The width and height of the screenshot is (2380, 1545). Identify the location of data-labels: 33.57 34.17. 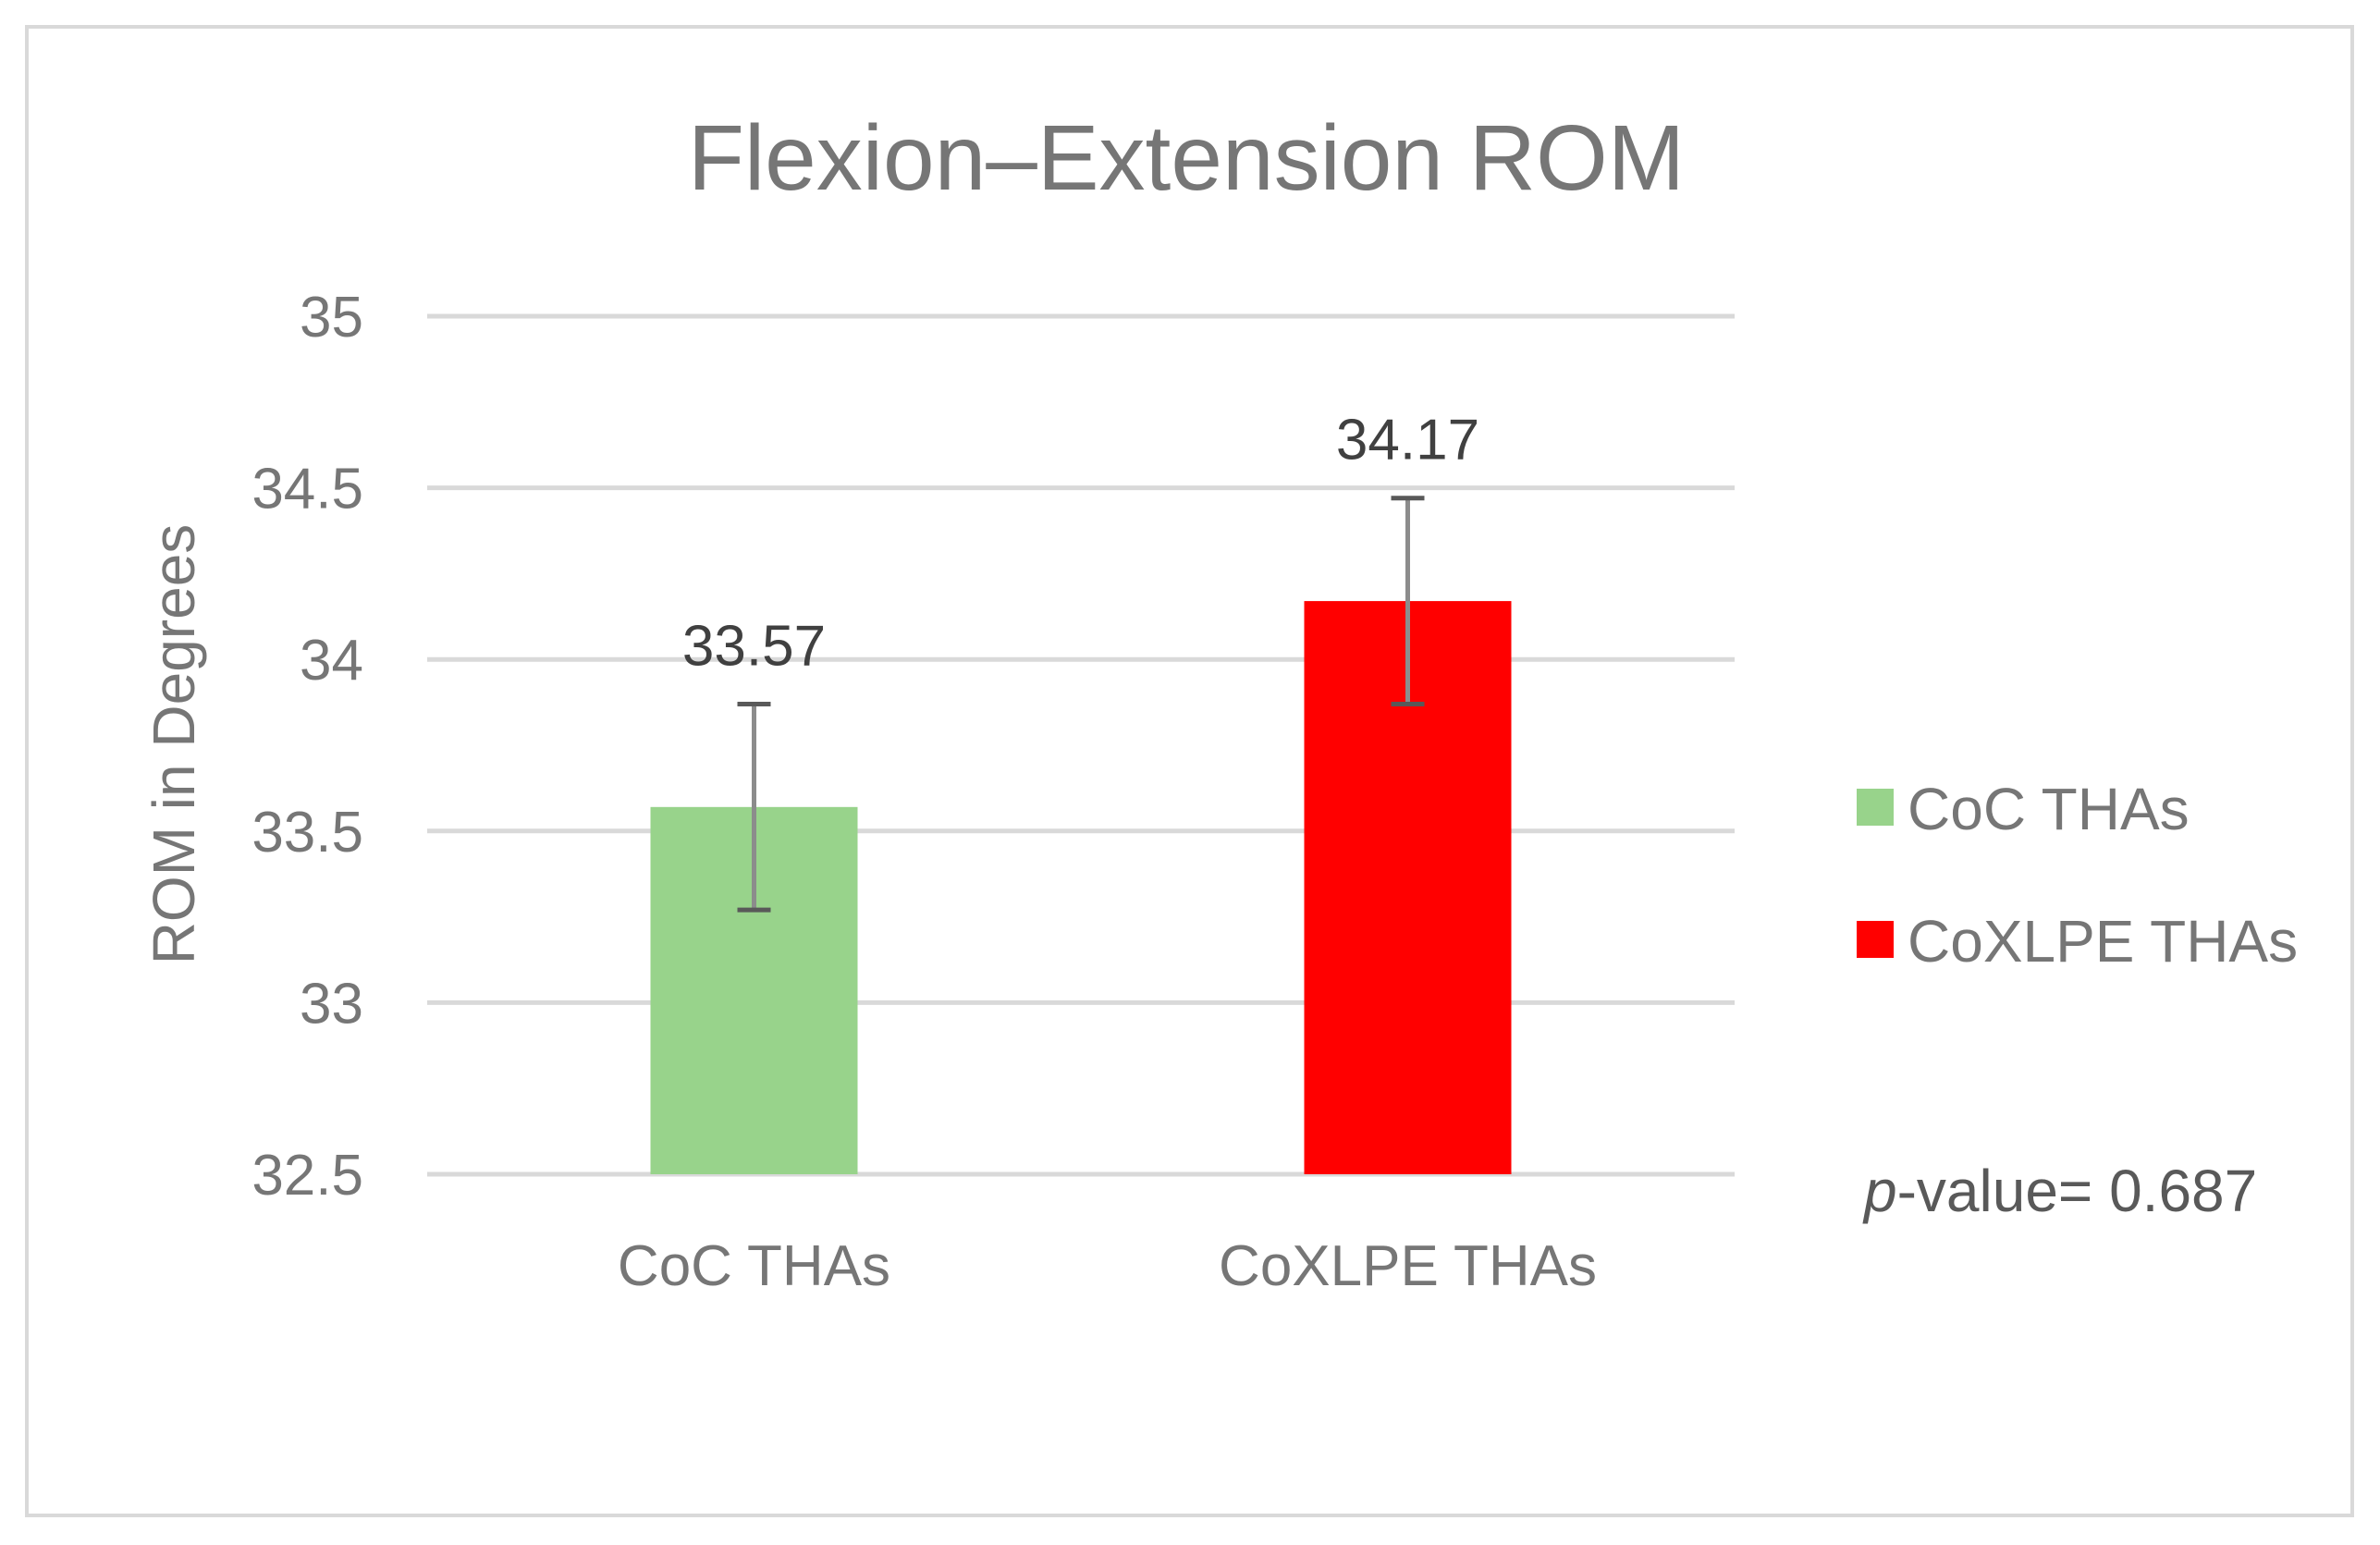
(1080, 544).